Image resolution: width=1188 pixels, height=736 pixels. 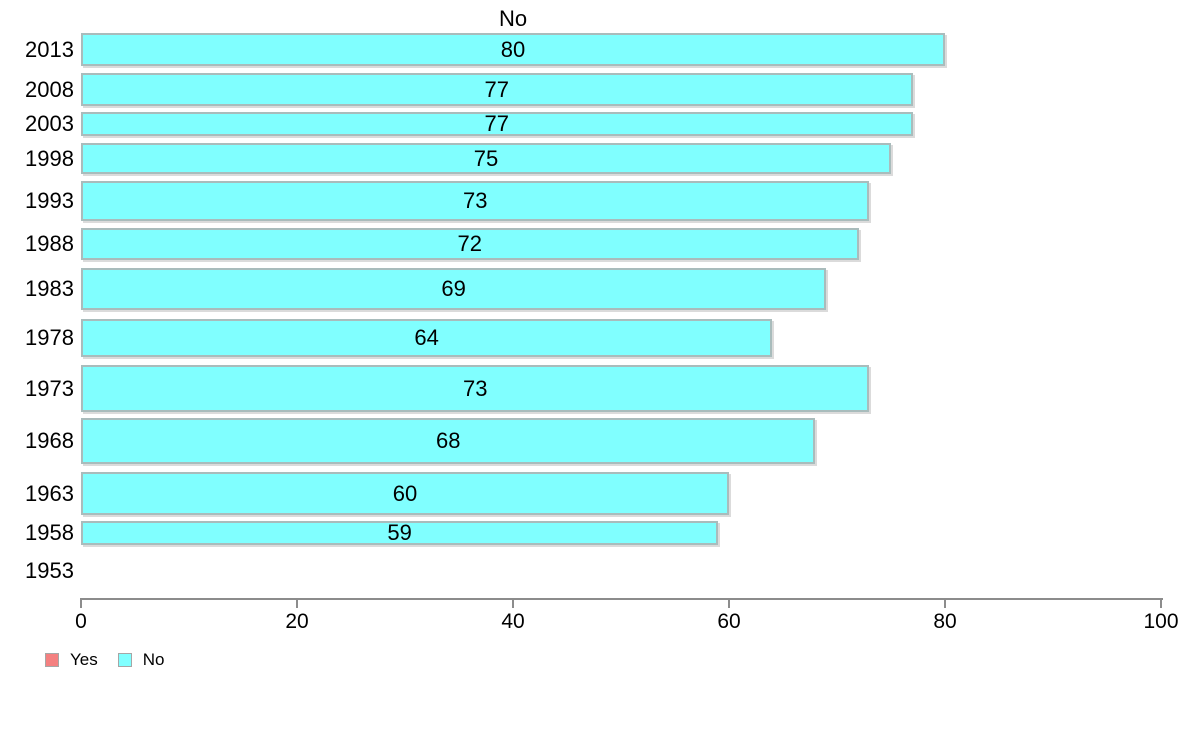 I want to click on bar-no-1993: 73, so click(x=475, y=201).